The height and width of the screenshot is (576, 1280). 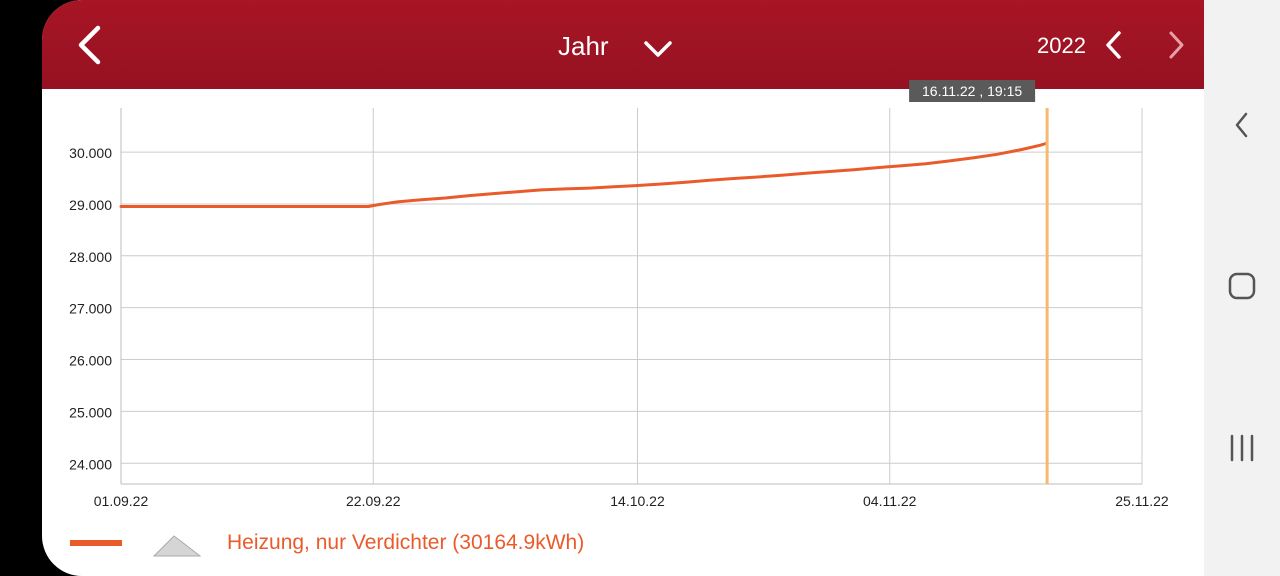 I want to click on cursor-tooltip-box, so click(x=972, y=91).